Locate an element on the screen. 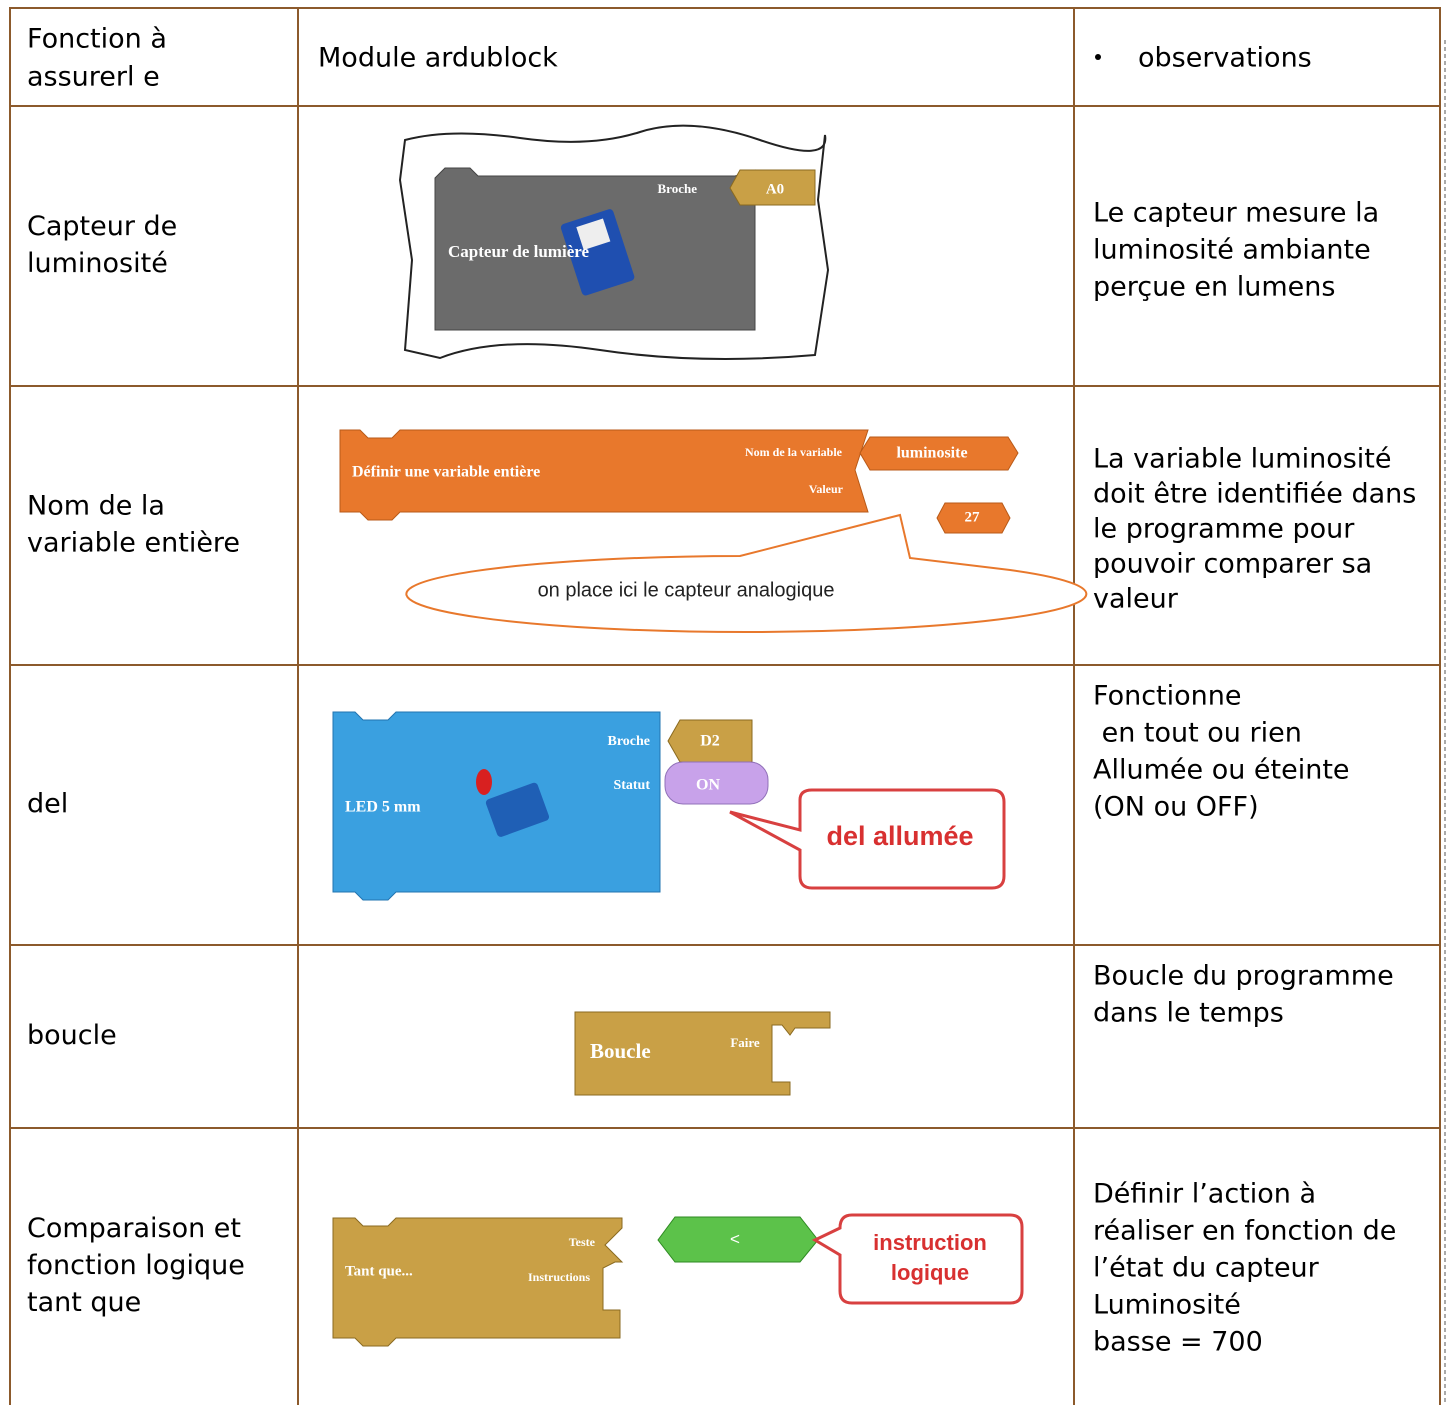 This screenshot has height=1405, width=1450. callout-text: del allumée is located at coordinates (899, 836).